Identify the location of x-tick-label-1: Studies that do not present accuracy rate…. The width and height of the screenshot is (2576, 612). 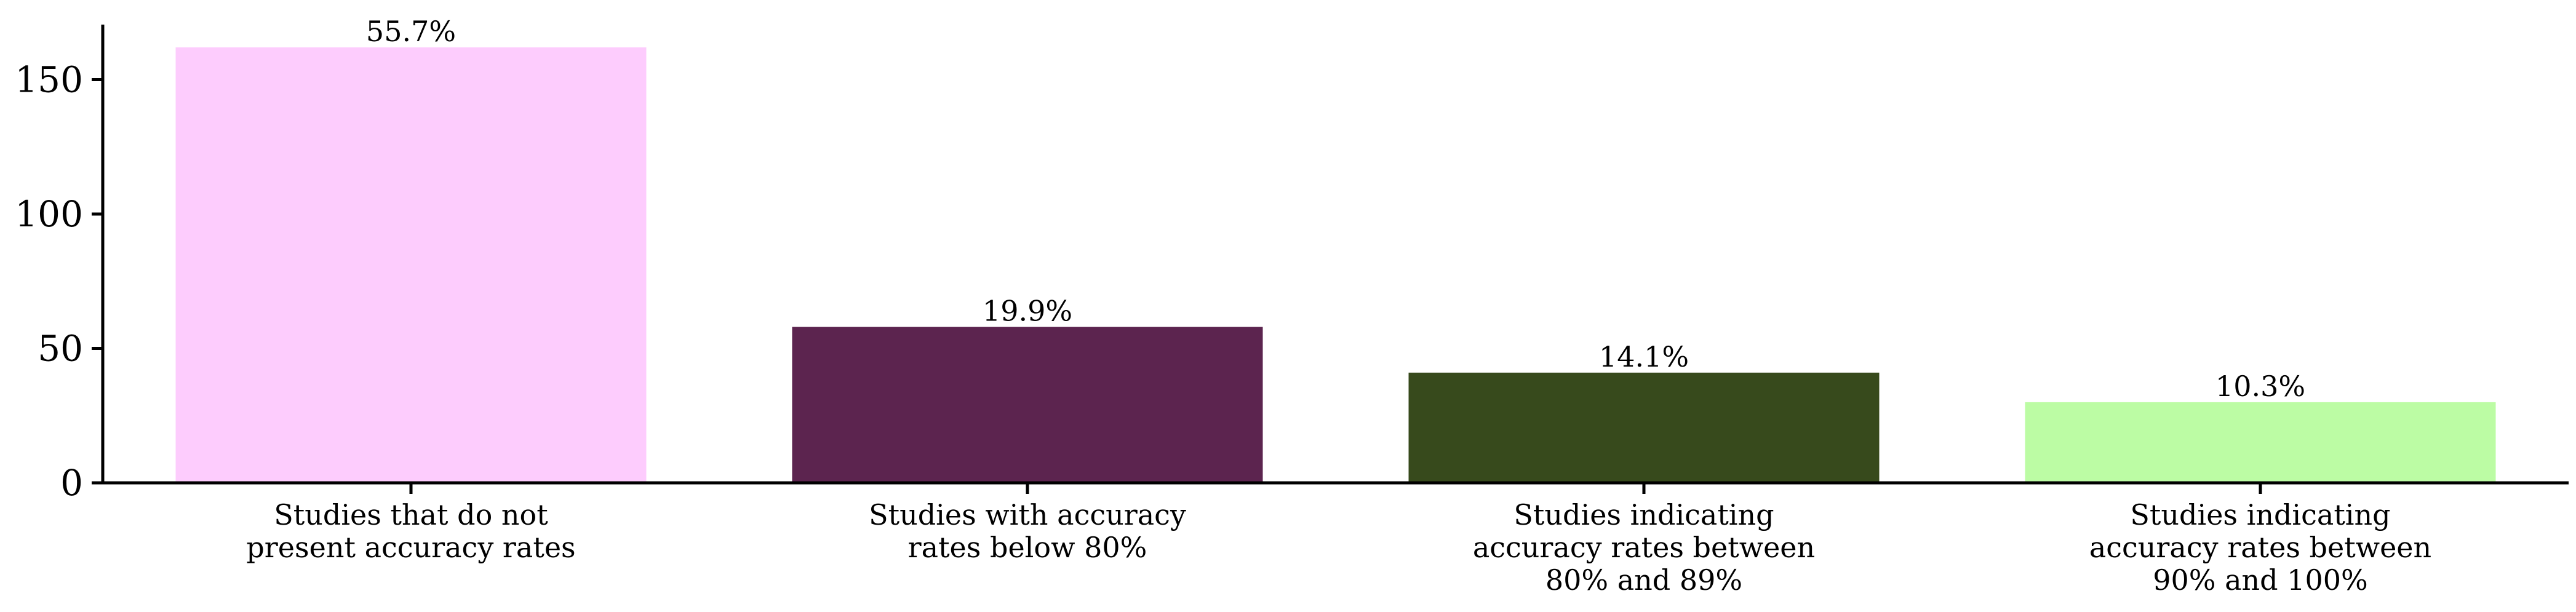
(411, 531).